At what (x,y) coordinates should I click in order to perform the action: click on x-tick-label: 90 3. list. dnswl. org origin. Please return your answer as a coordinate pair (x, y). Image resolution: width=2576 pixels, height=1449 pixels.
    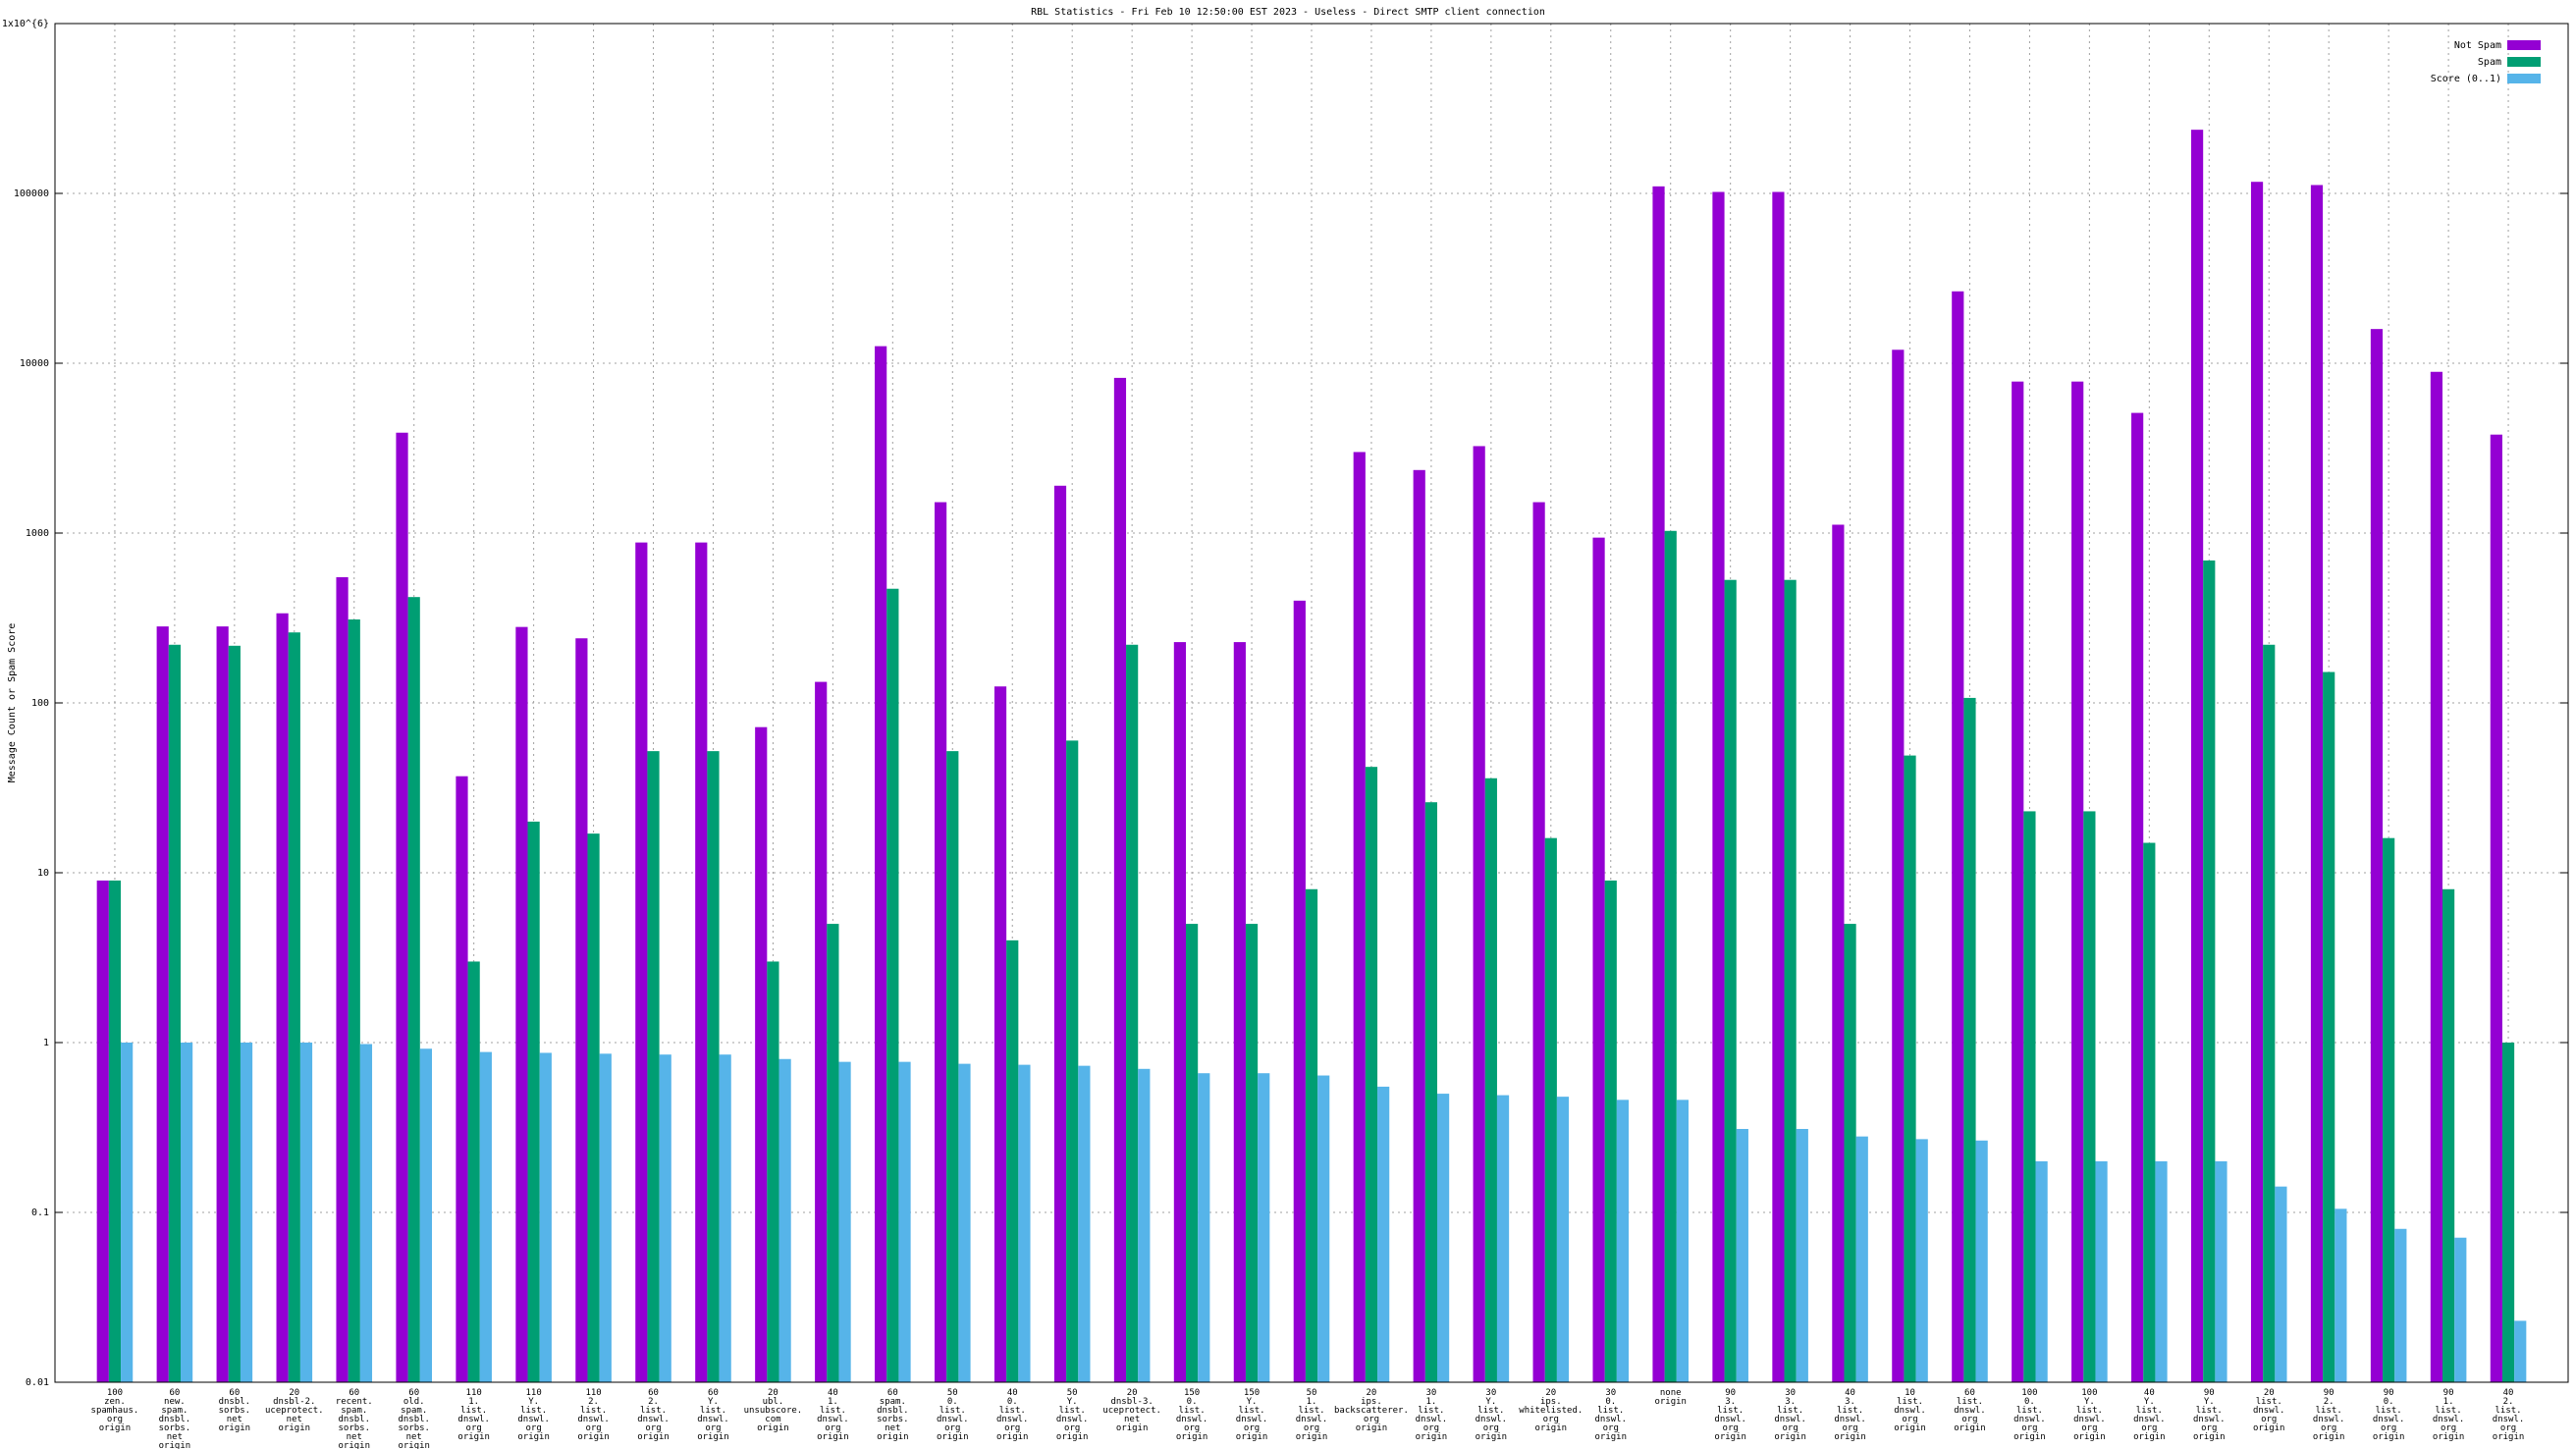
    Looking at the image, I should click on (1730, 1415).